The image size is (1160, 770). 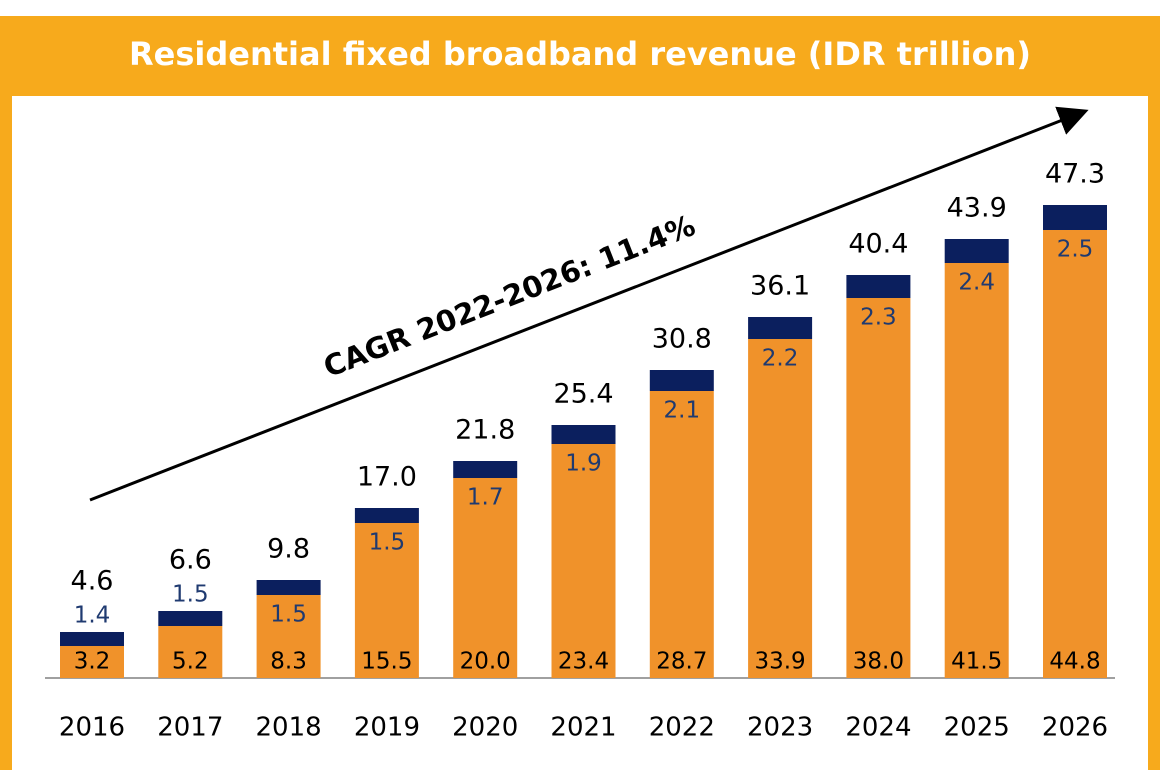 What do you see at coordinates (878, 662) in the screenshot?
I see `value-label: 38.0` at bounding box center [878, 662].